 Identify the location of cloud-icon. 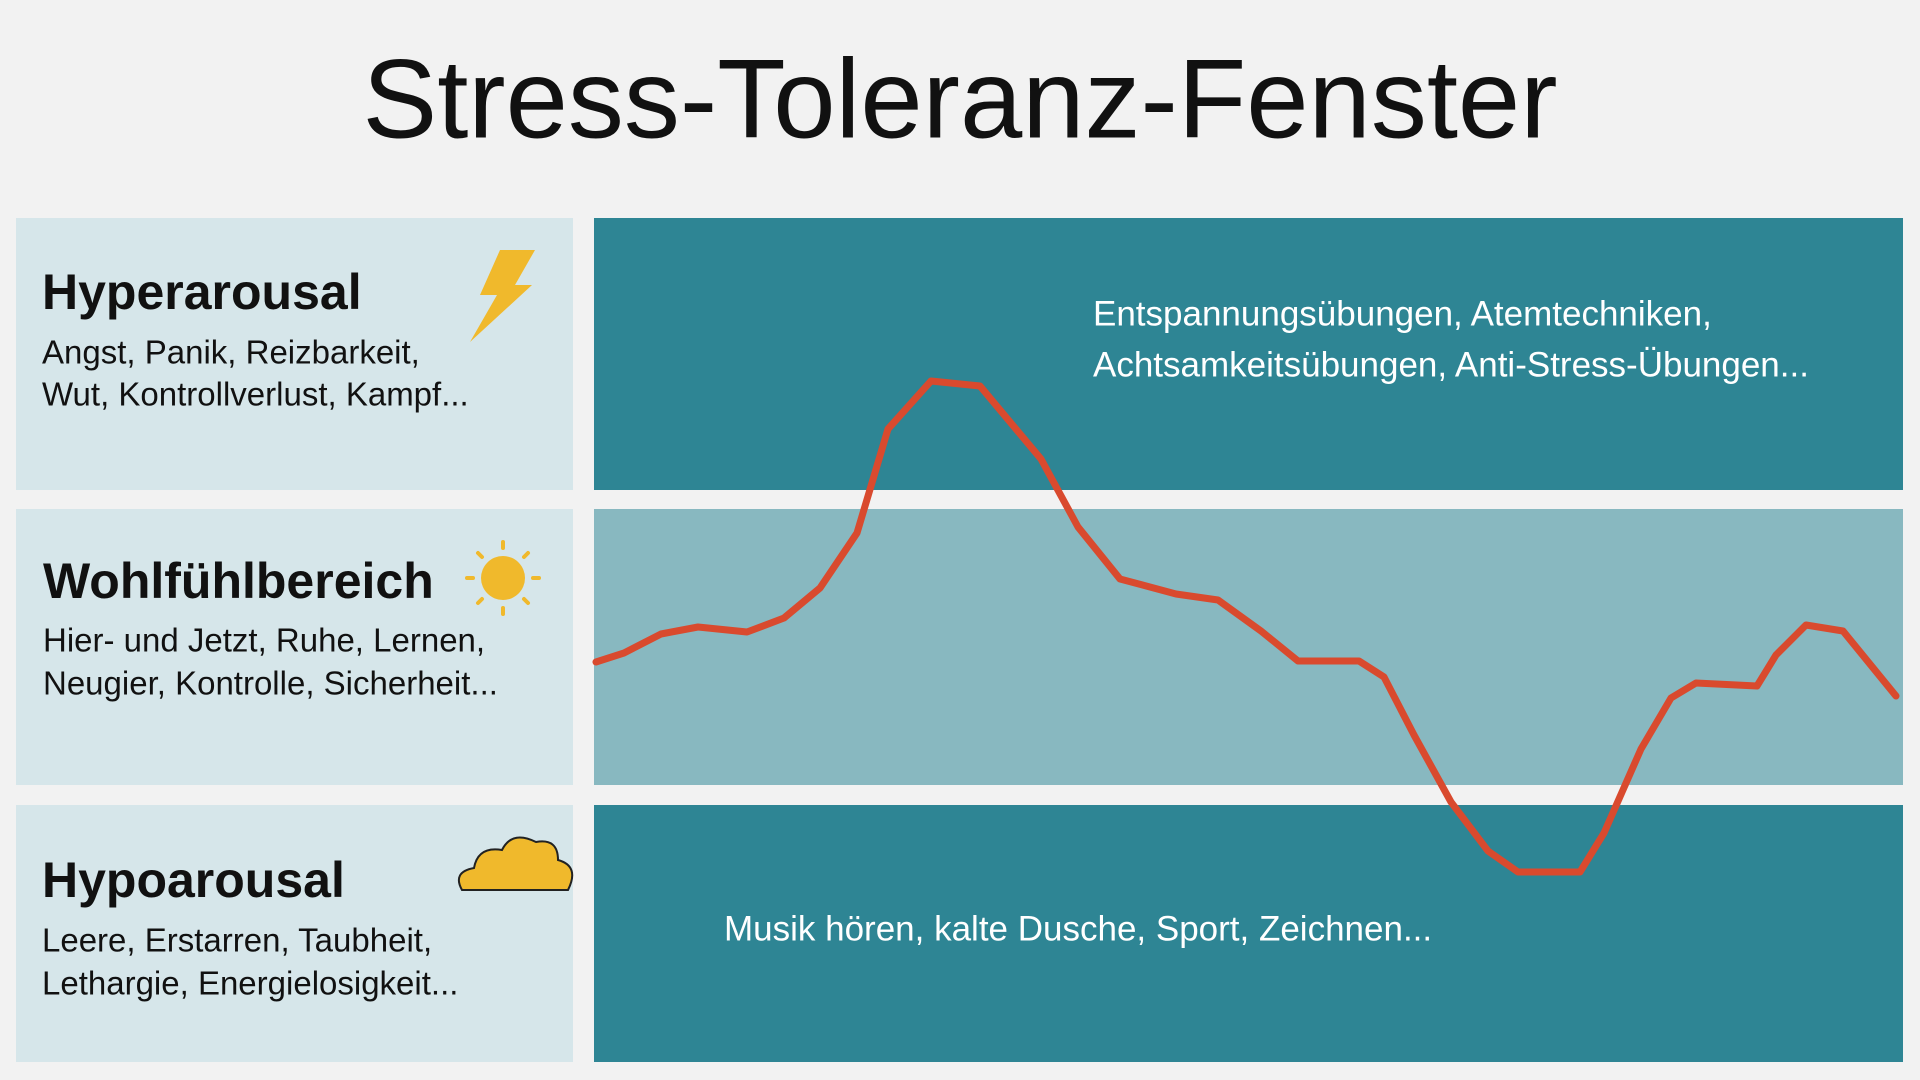
(516, 863).